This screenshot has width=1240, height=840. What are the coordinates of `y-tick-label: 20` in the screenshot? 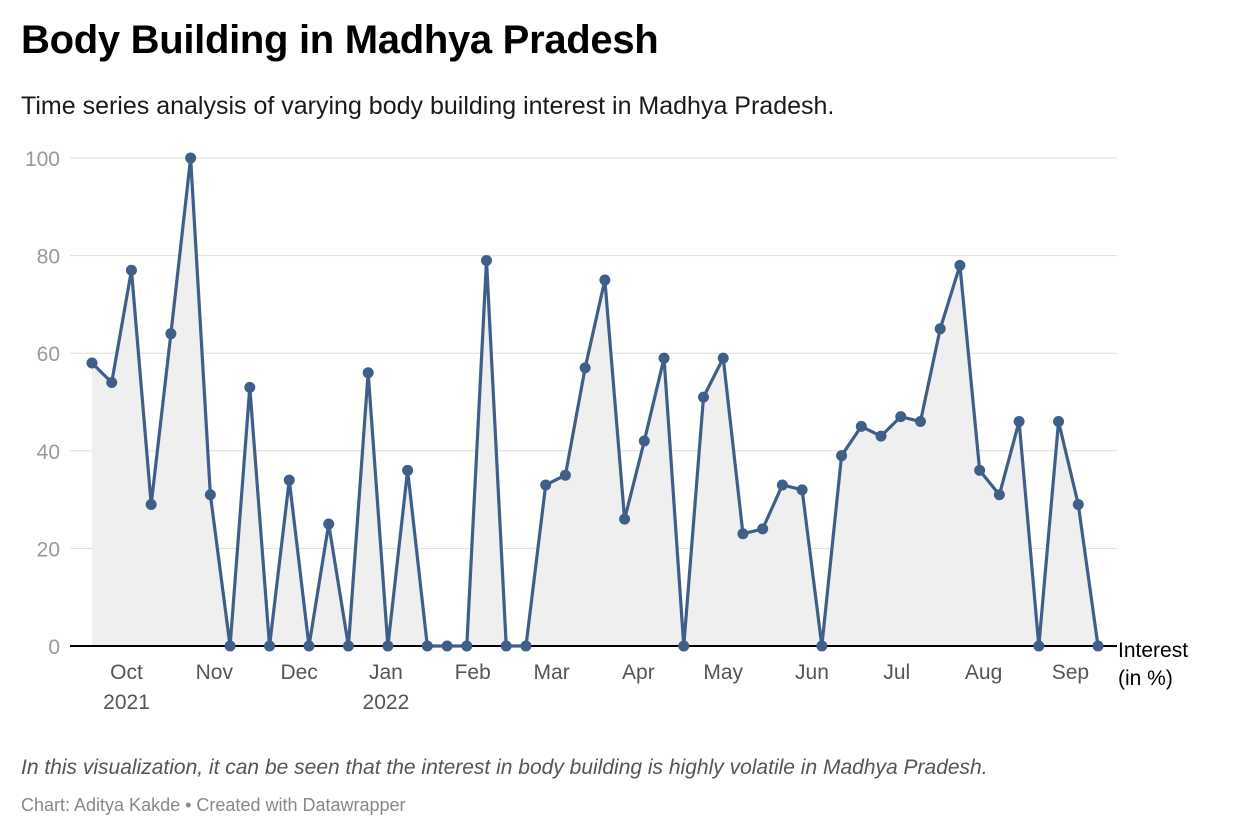 It's located at (48, 549).